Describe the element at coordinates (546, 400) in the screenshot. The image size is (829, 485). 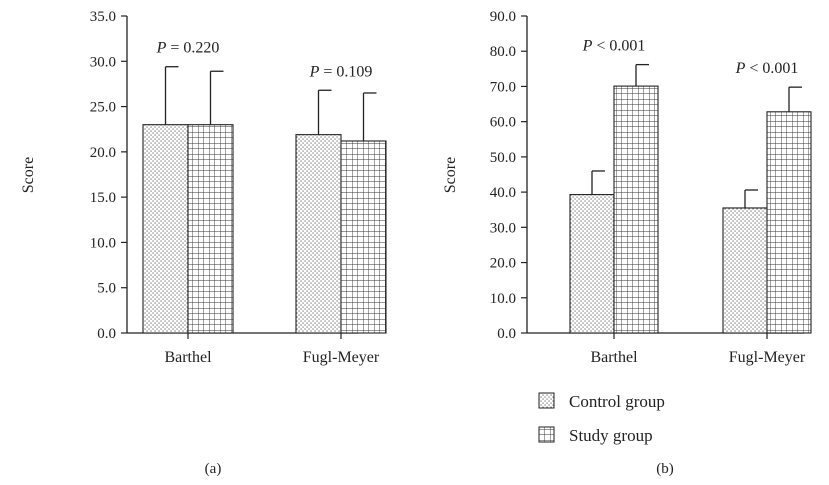
I see `legend-swatch-control` at that location.